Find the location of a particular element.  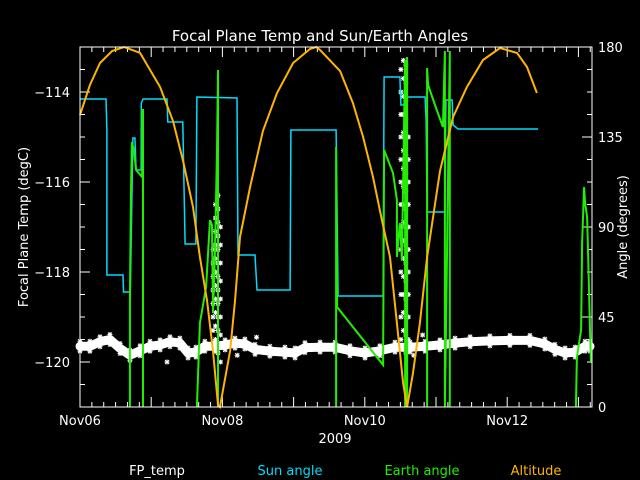

y-tick-label-right: 45 is located at coordinates (606, 318).